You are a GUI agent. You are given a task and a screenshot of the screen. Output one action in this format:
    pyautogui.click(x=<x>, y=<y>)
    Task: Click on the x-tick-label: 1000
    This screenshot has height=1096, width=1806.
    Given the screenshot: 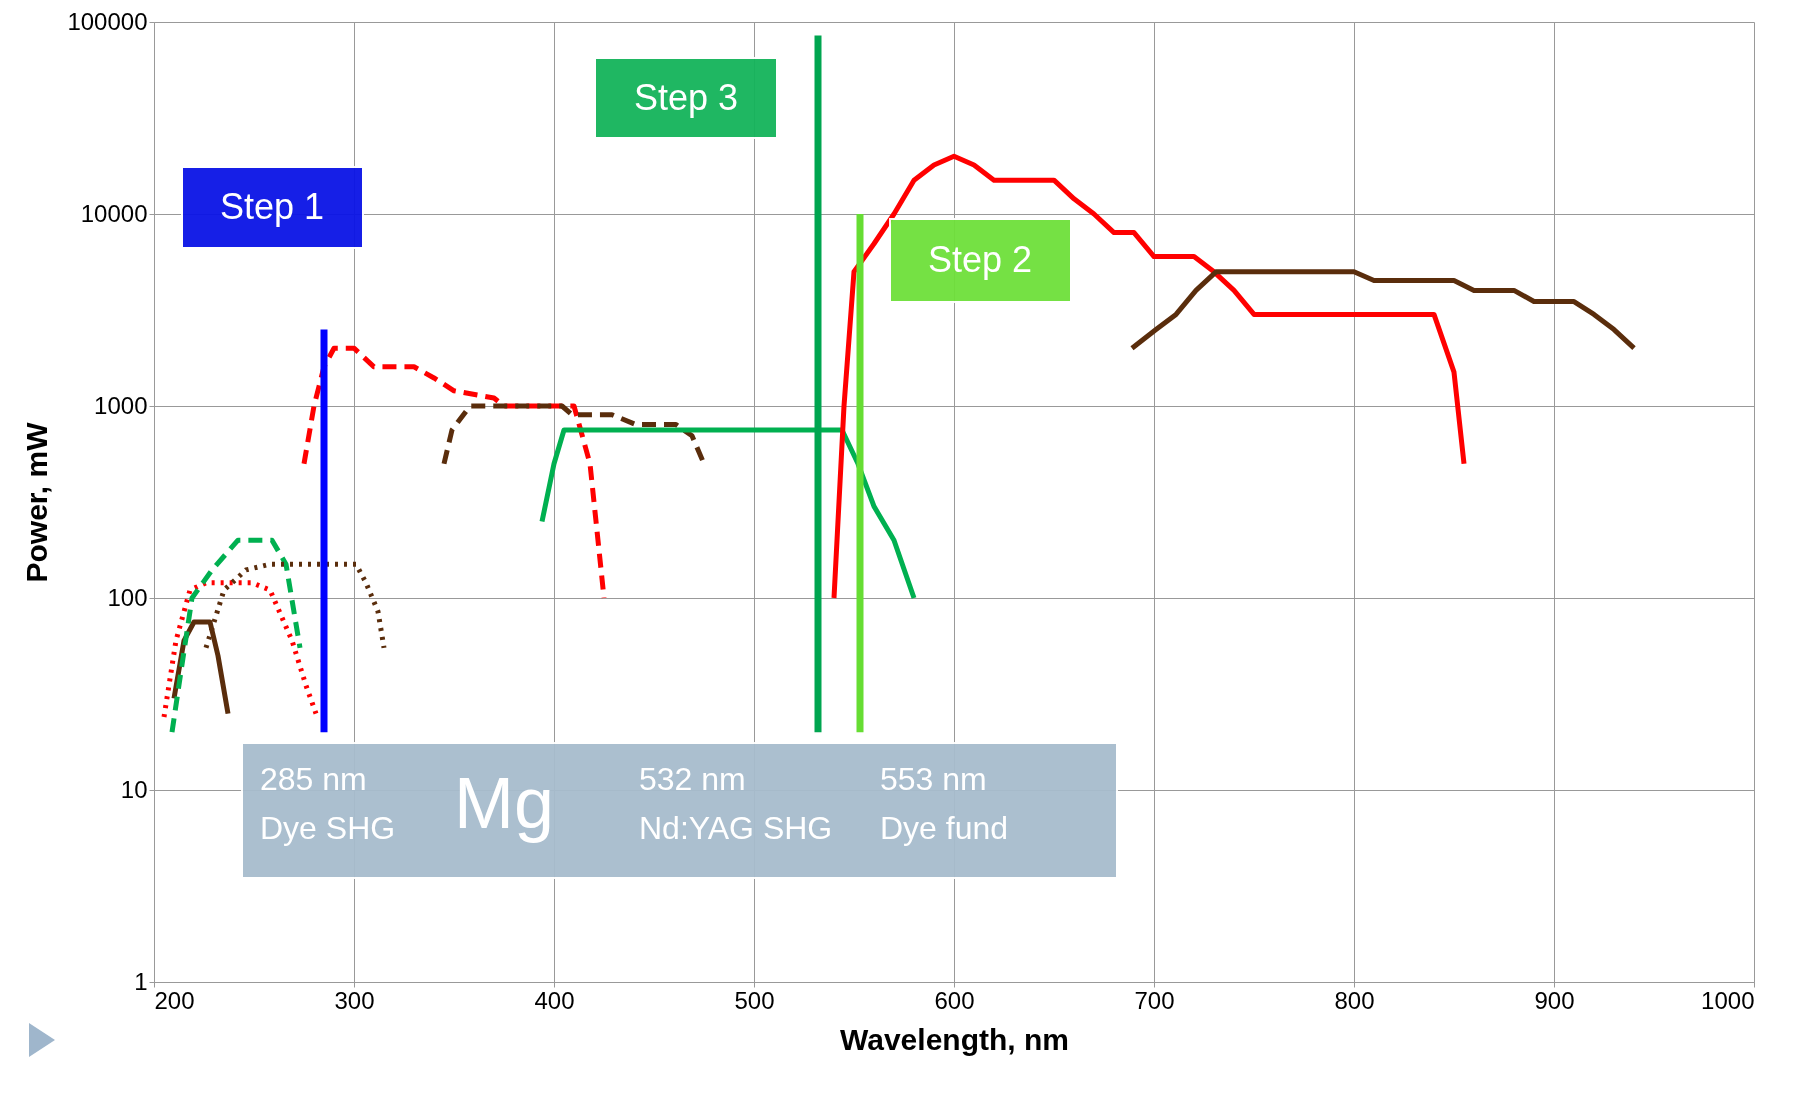 What is the action you would take?
    pyautogui.click(x=1728, y=1000)
    